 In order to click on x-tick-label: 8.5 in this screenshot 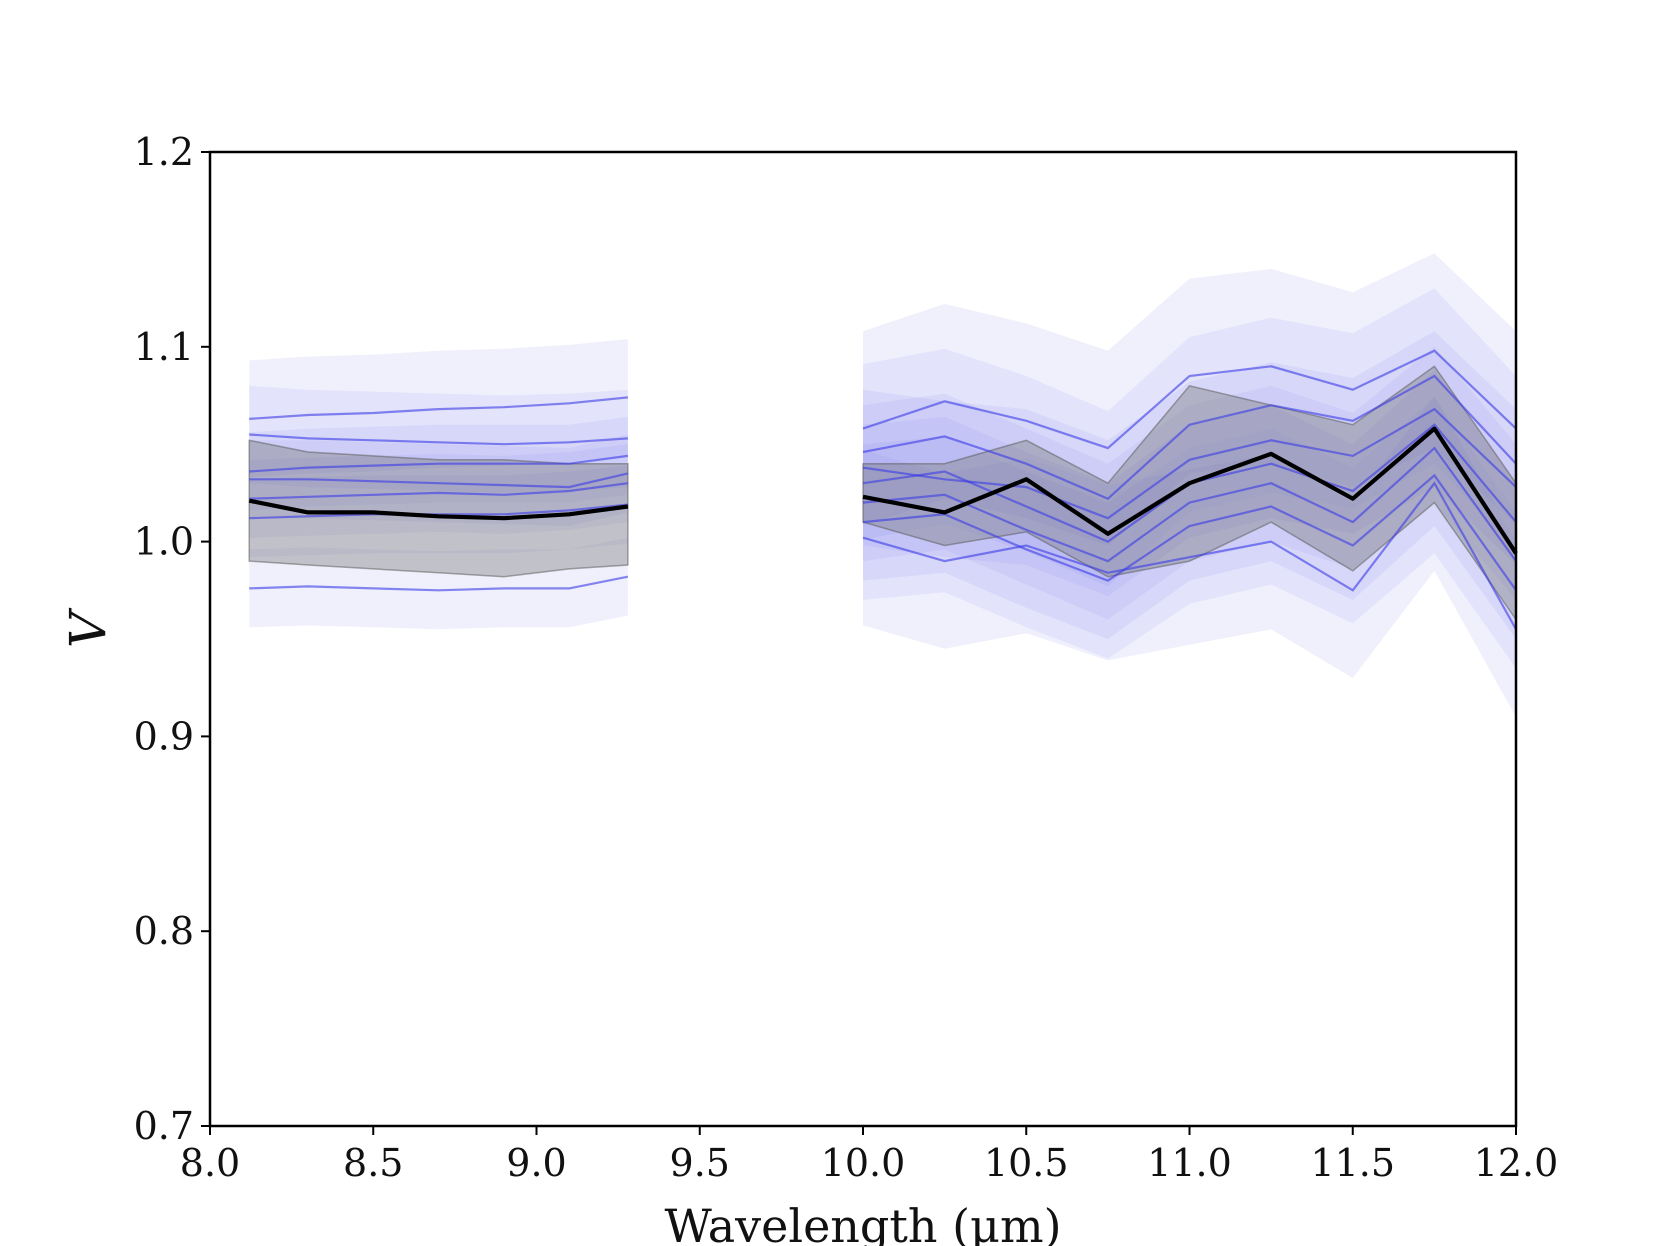, I will do `click(373, 1163)`.